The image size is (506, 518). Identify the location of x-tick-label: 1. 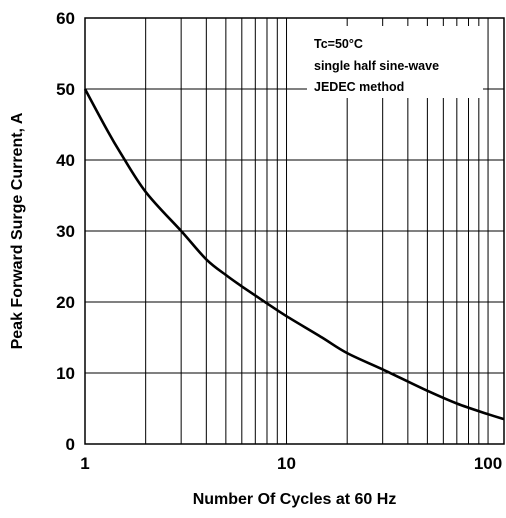
(84, 463).